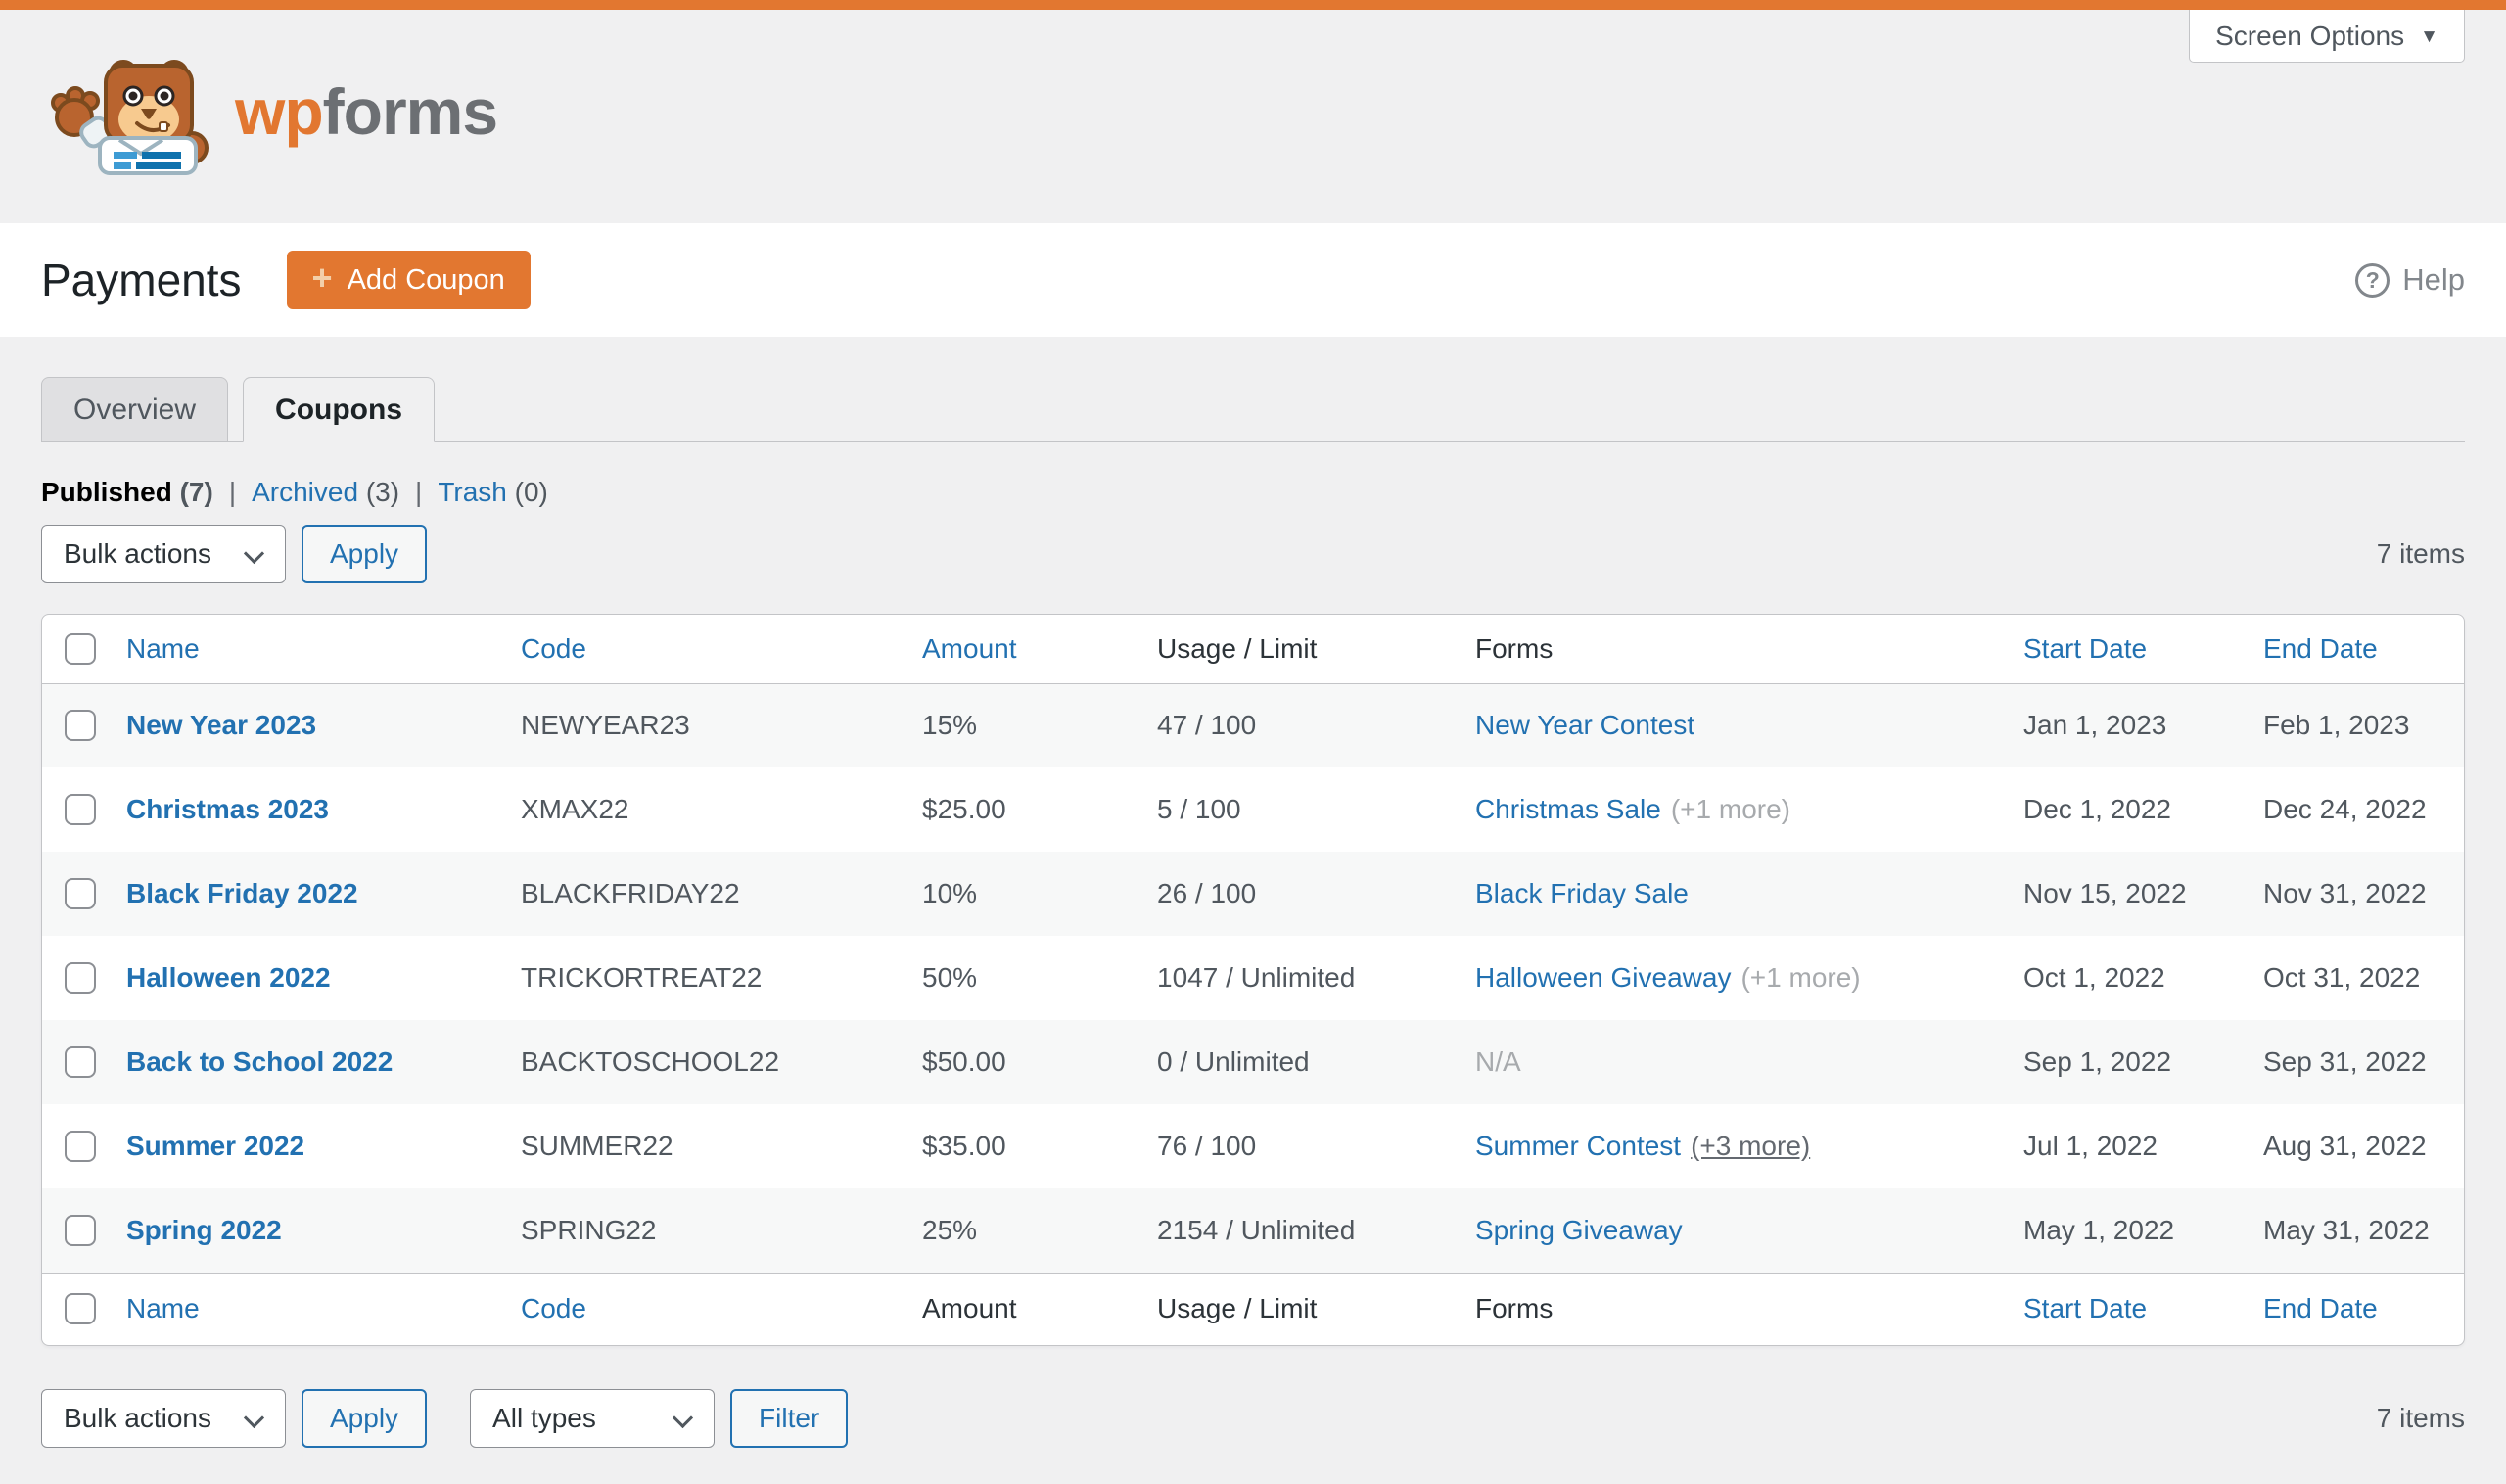 The height and width of the screenshot is (1484, 2506). Describe the element at coordinates (593, 1418) in the screenshot. I see `type-filter-select: All types` at that location.